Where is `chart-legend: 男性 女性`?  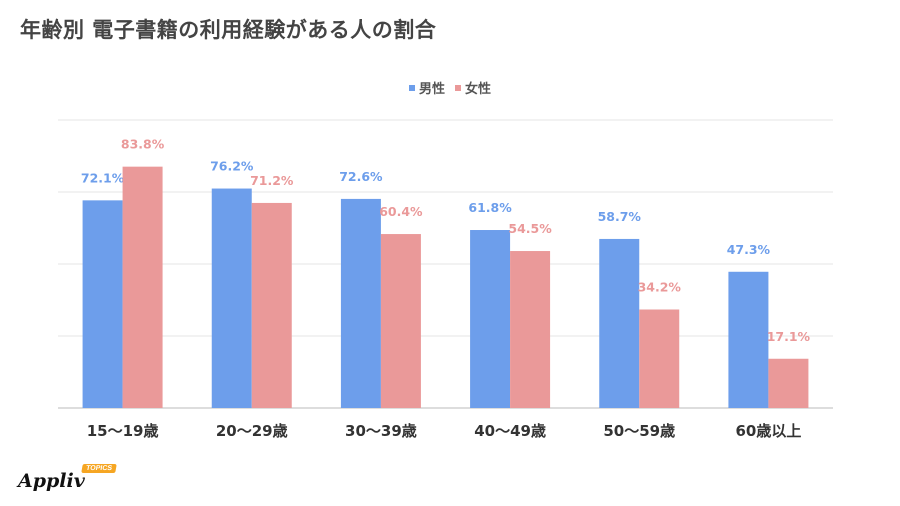
chart-legend: 男性 女性 is located at coordinates (450, 87).